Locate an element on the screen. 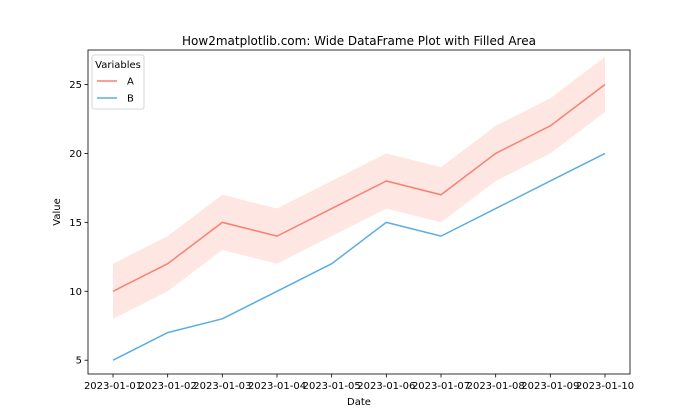  x-tick-label: 2023-01-10 is located at coordinates (605, 386).